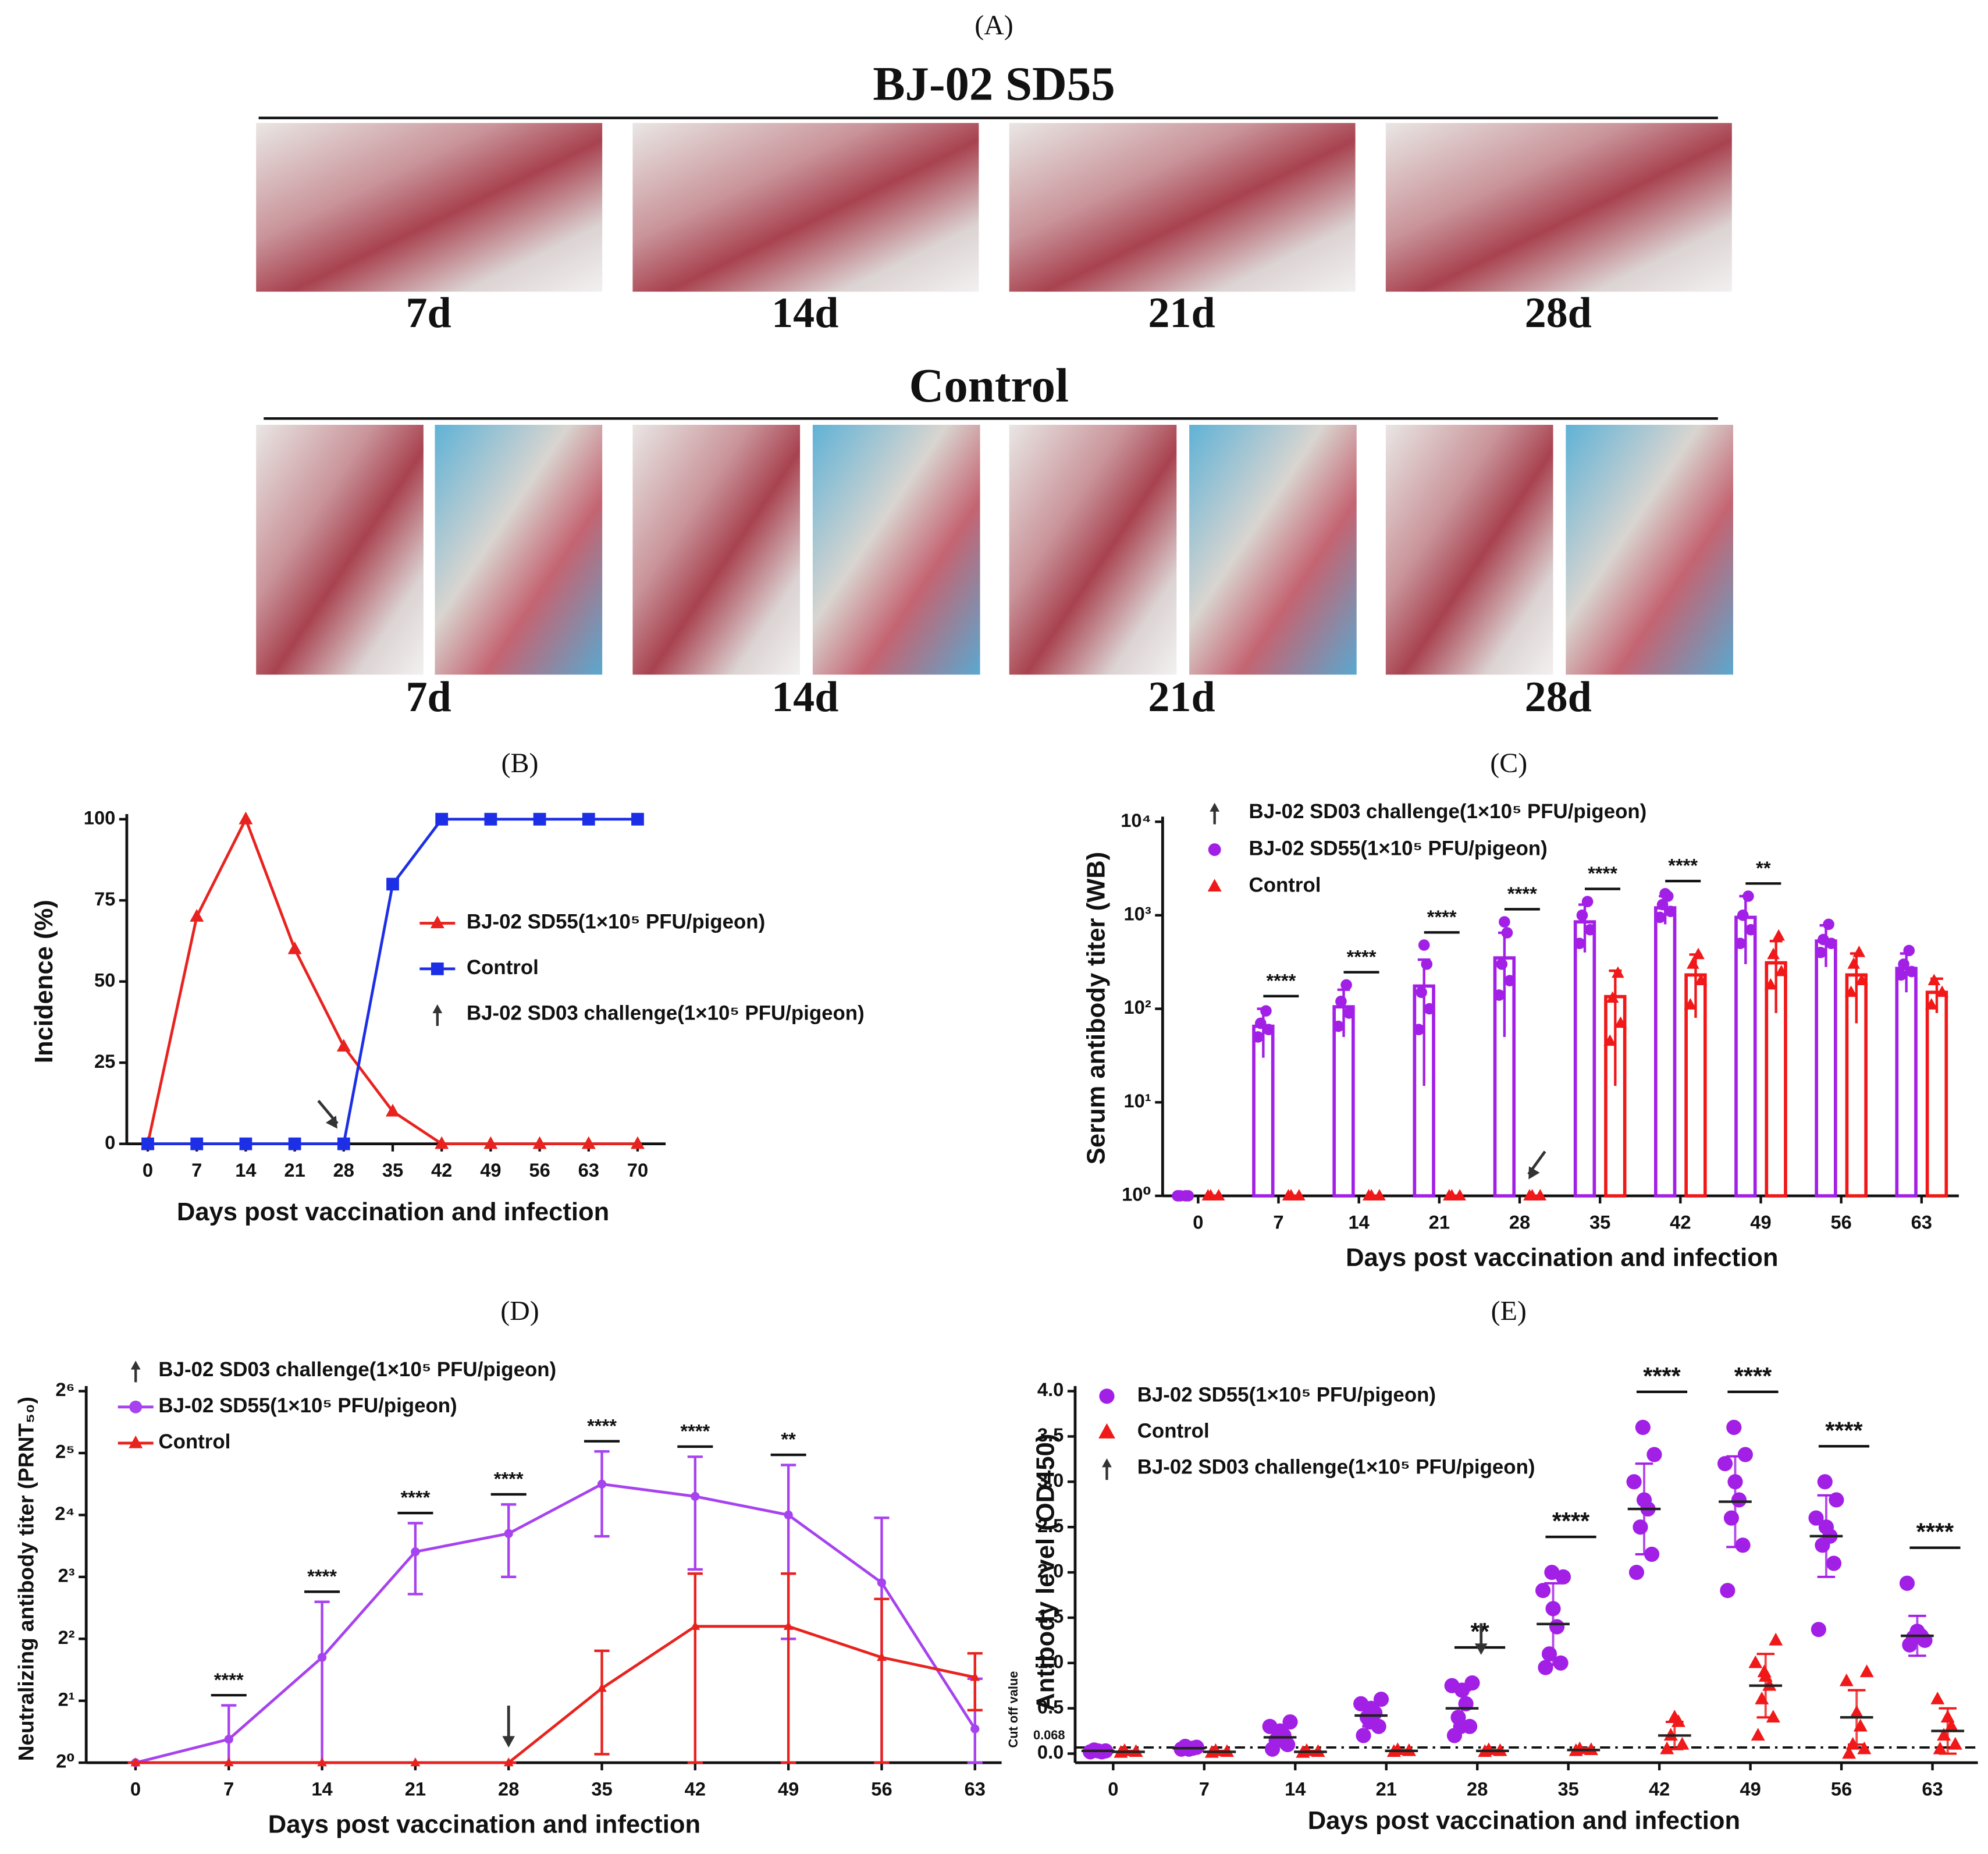 Image resolution: width=1988 pixels, height=1854 pixels. I want to click on x-tick-label: 35, so click(601, 1789).